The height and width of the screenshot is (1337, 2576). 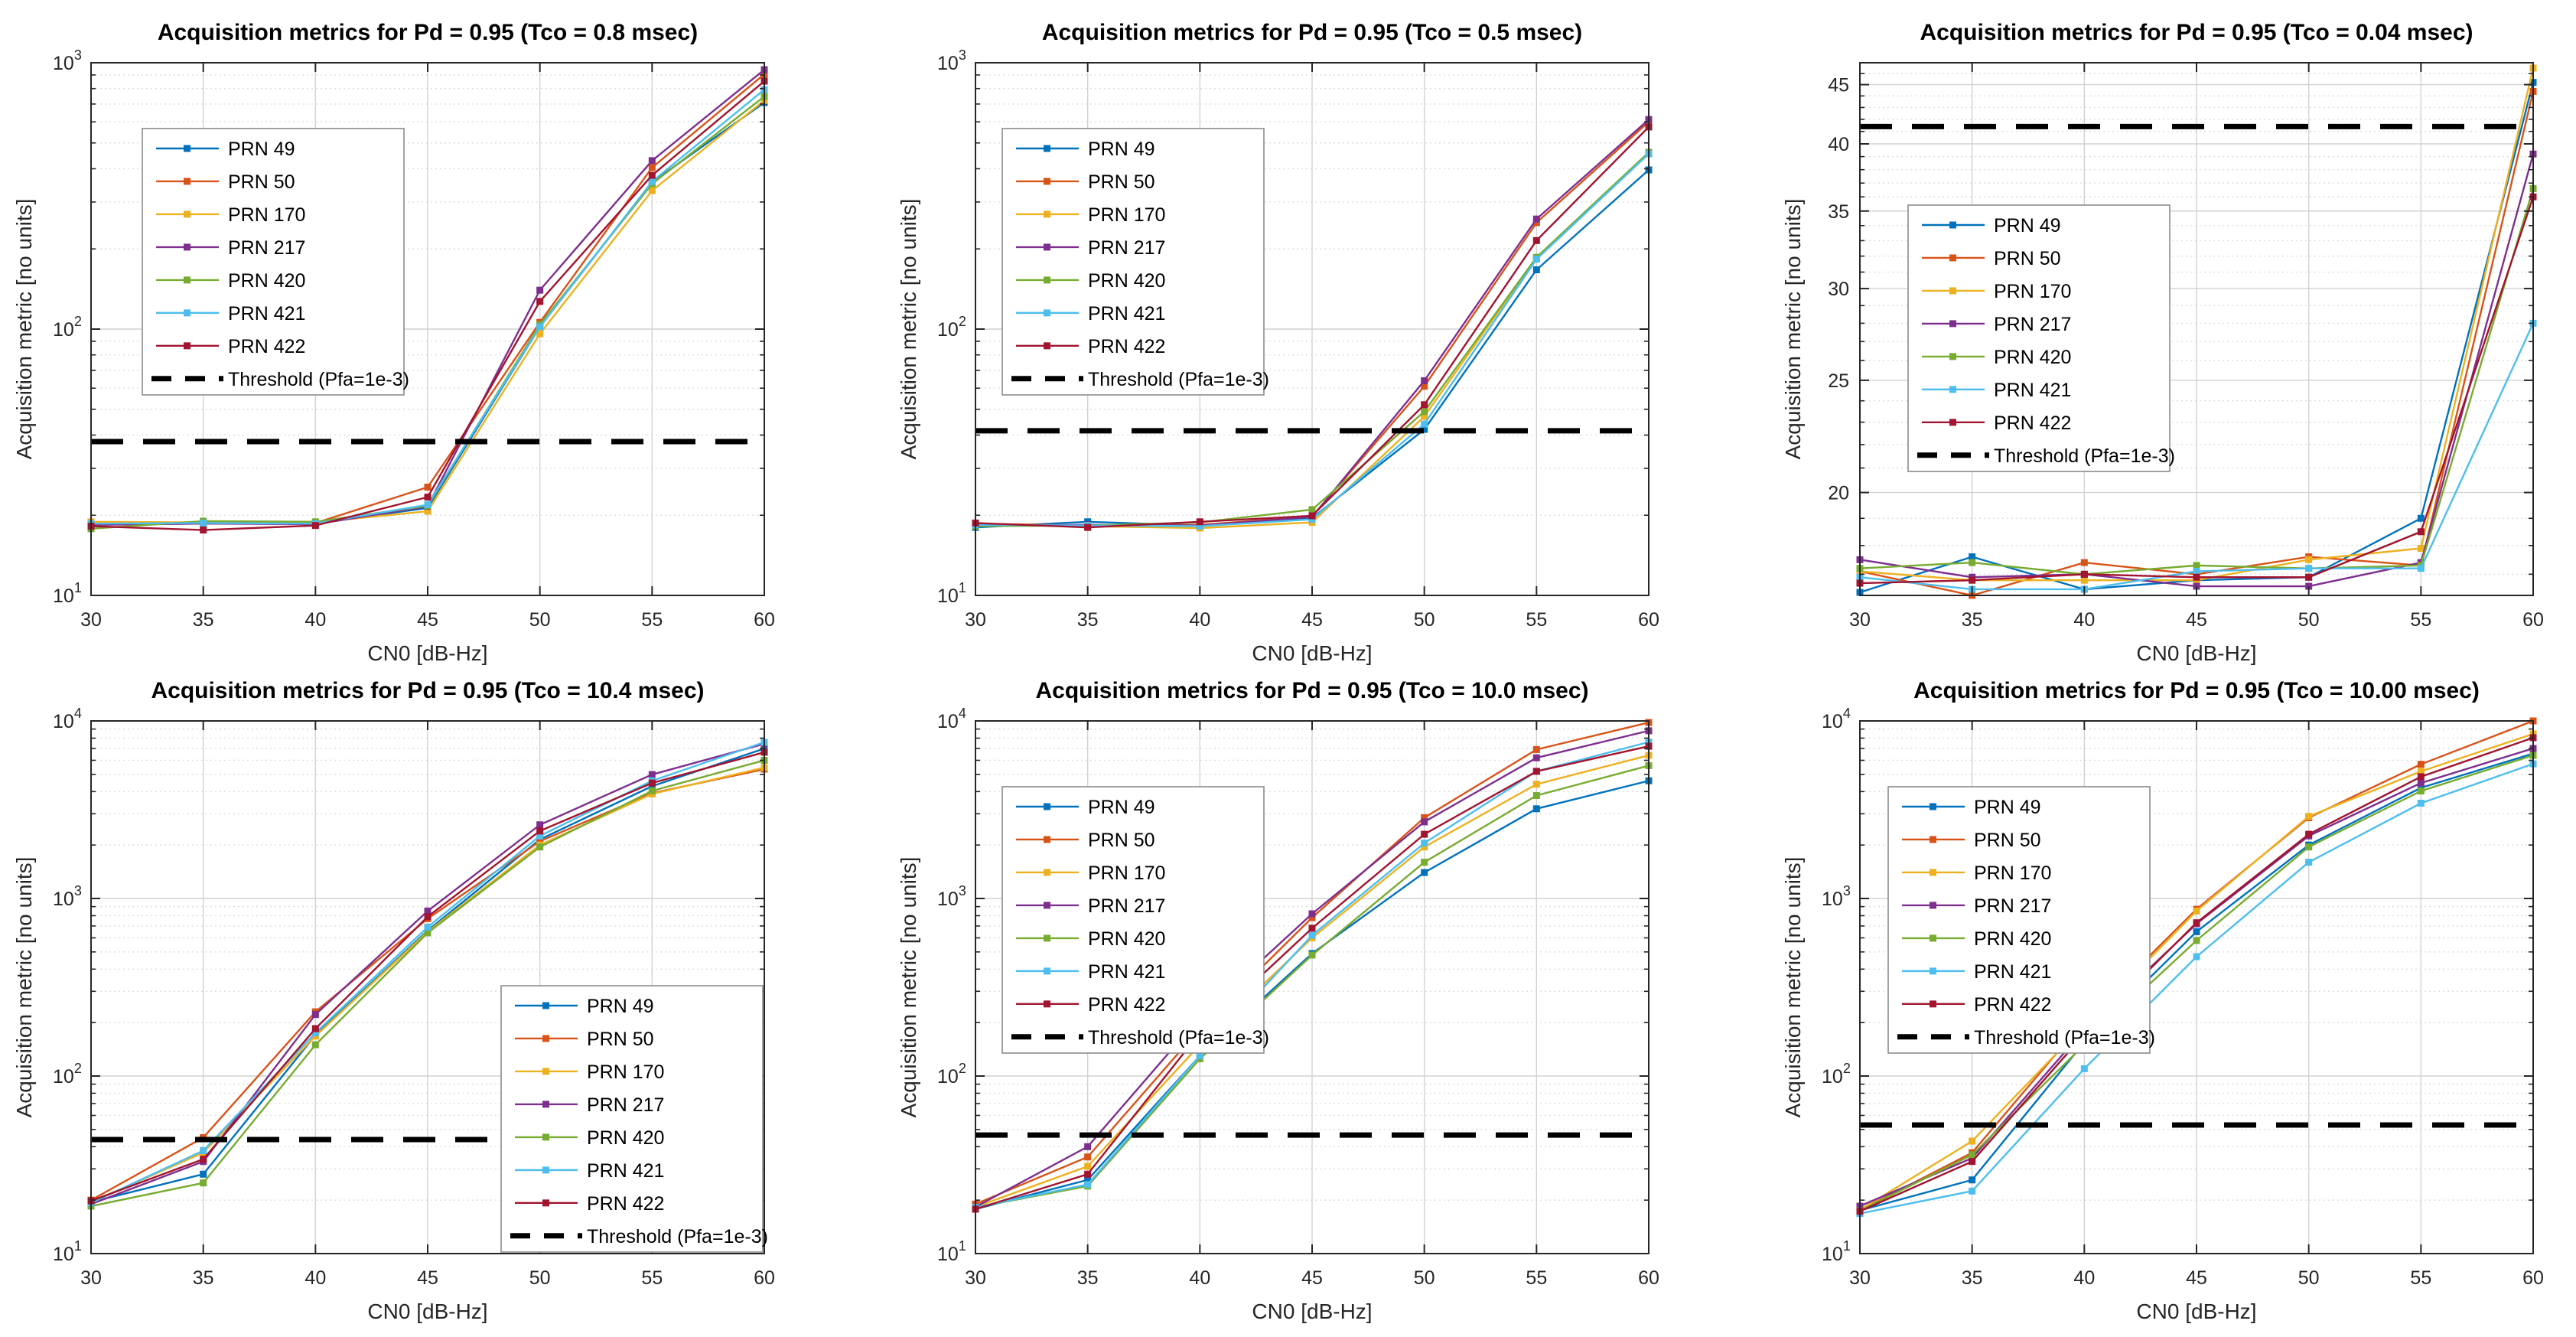 I want to click on legend-label: Threshold (Pfa=1e-3), so click(x=678, y=1236).